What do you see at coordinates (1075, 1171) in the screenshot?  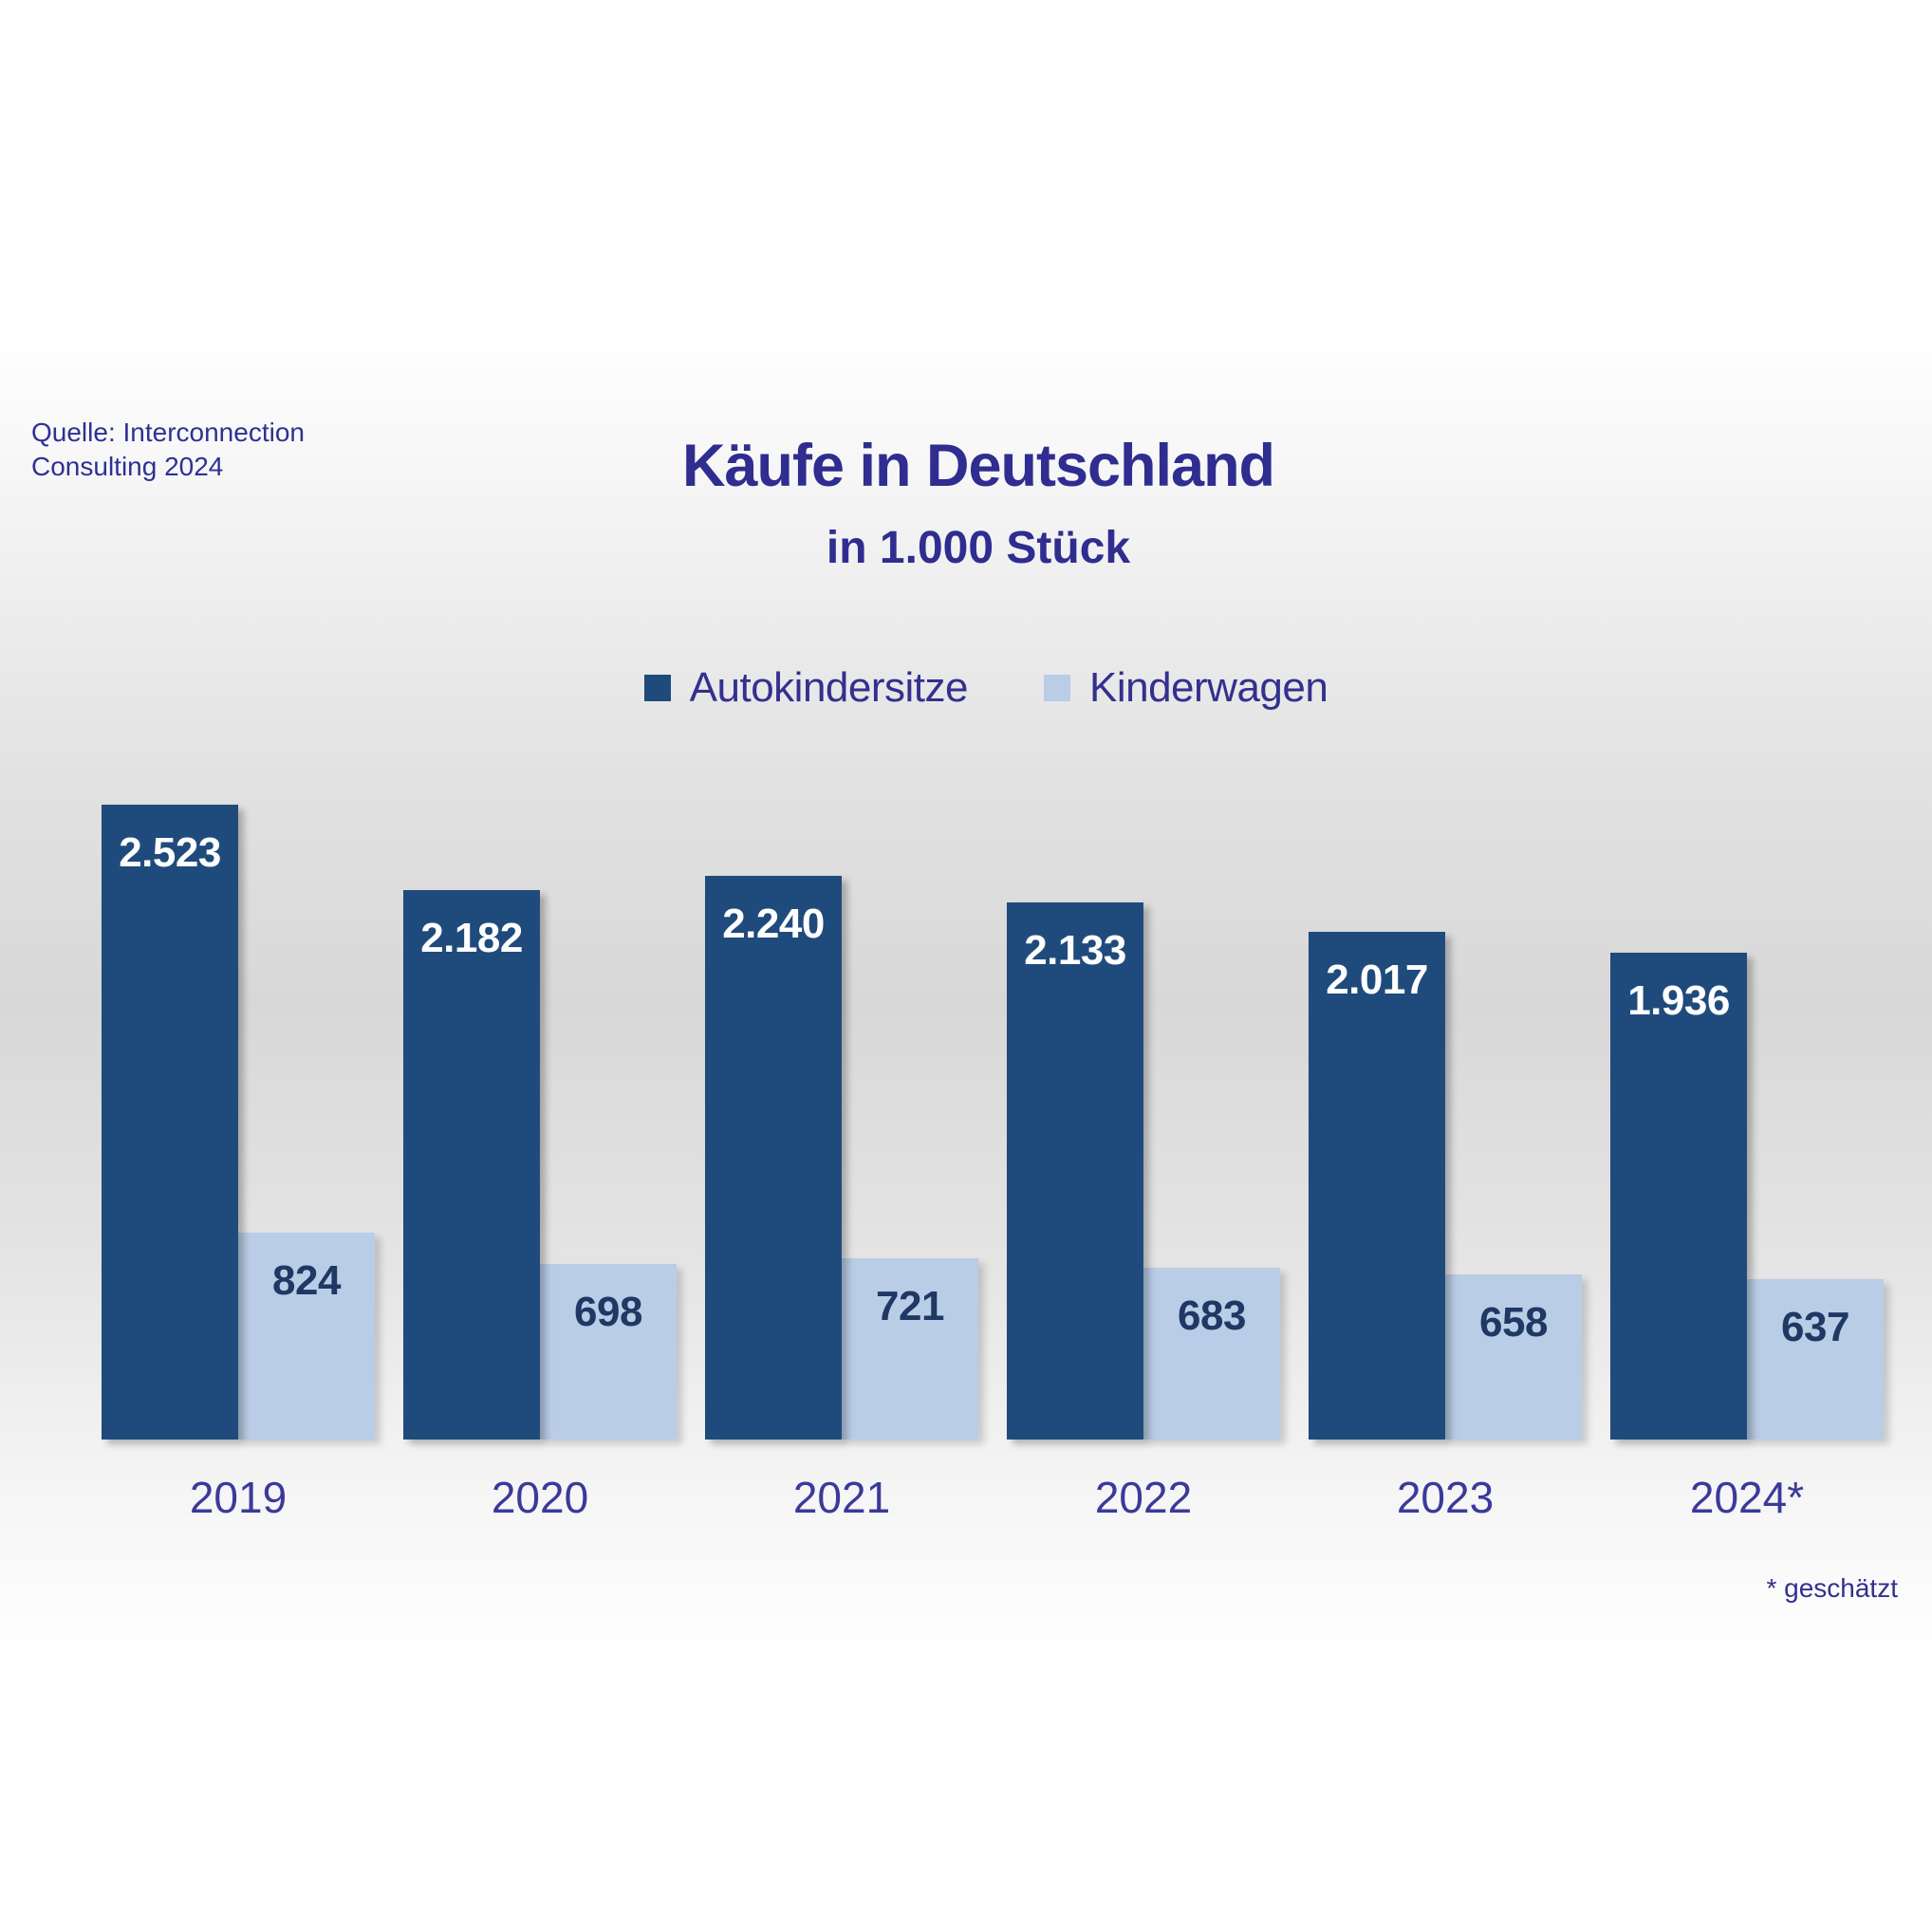 I see `bar-autokindersitze: 2.133` at bounding box center [1075, 1171].